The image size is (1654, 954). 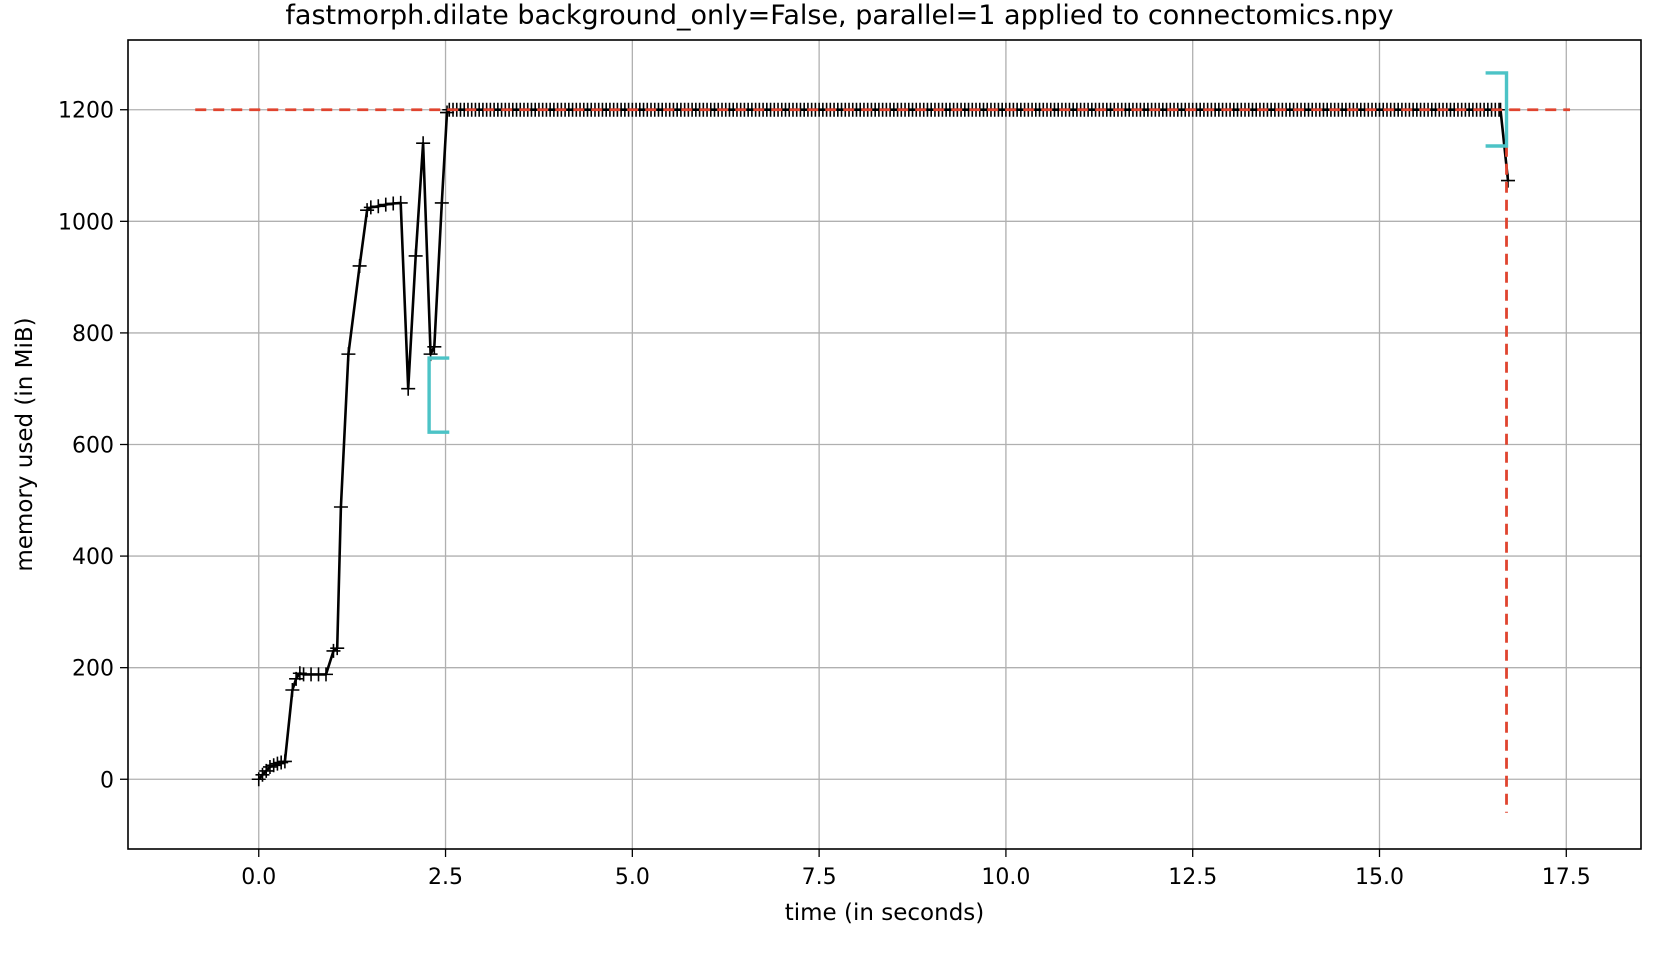 What do you see at coordinates (632, 877) in the screenshot?
I see `x-tick-label: 5.0` at bounding box center [632, 877].